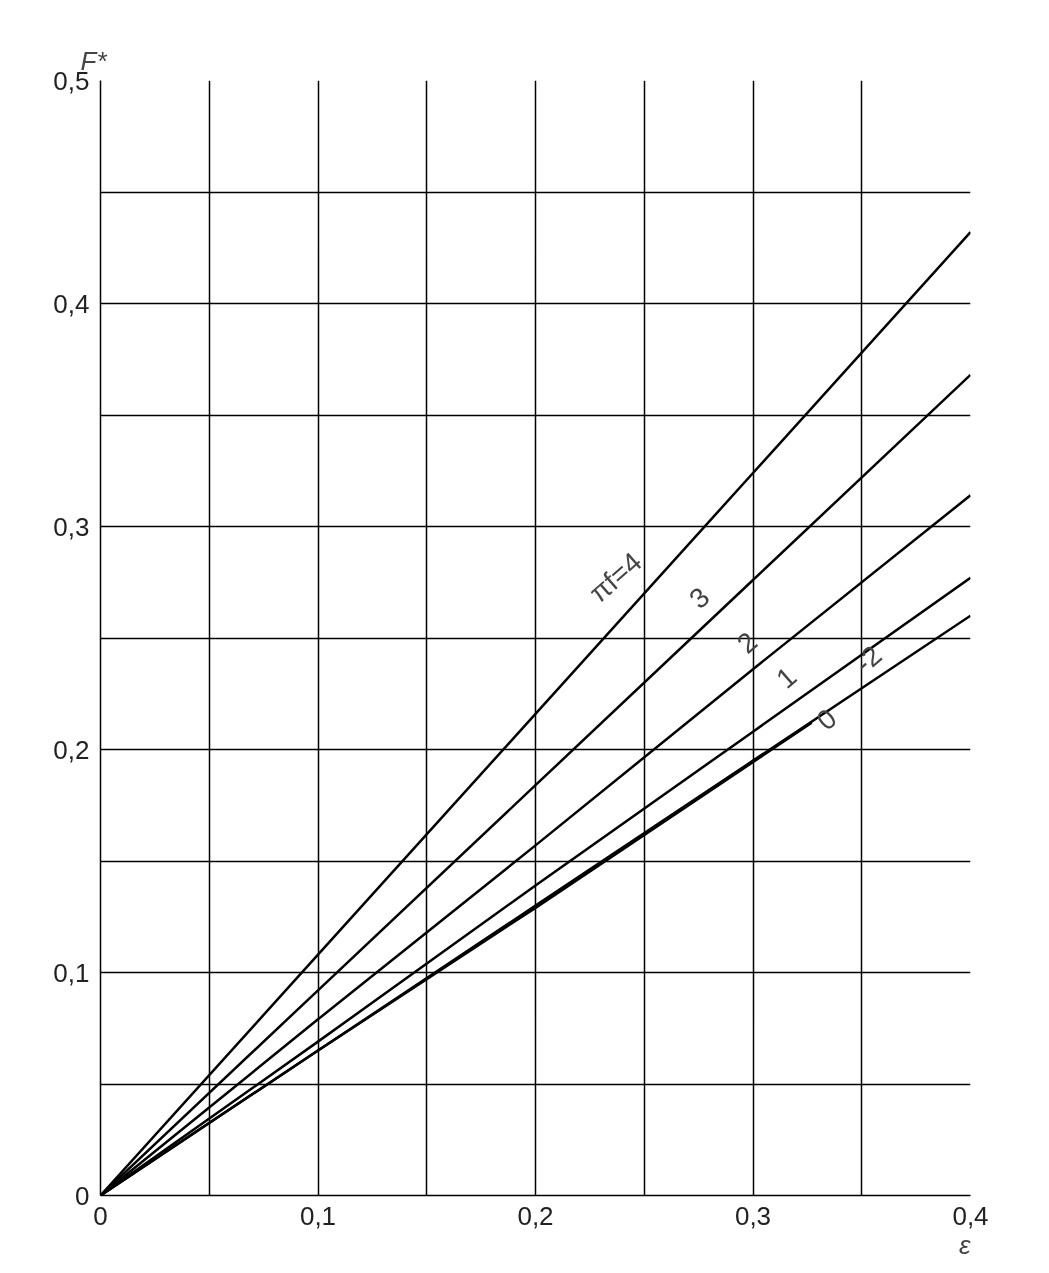 The height and width of the screenshot is (1273, 1049). What do you see at coordinates (535, 1215) in the screenshot?
I see `x-tick-label: 0,2` at bounding box center [535, 1215].